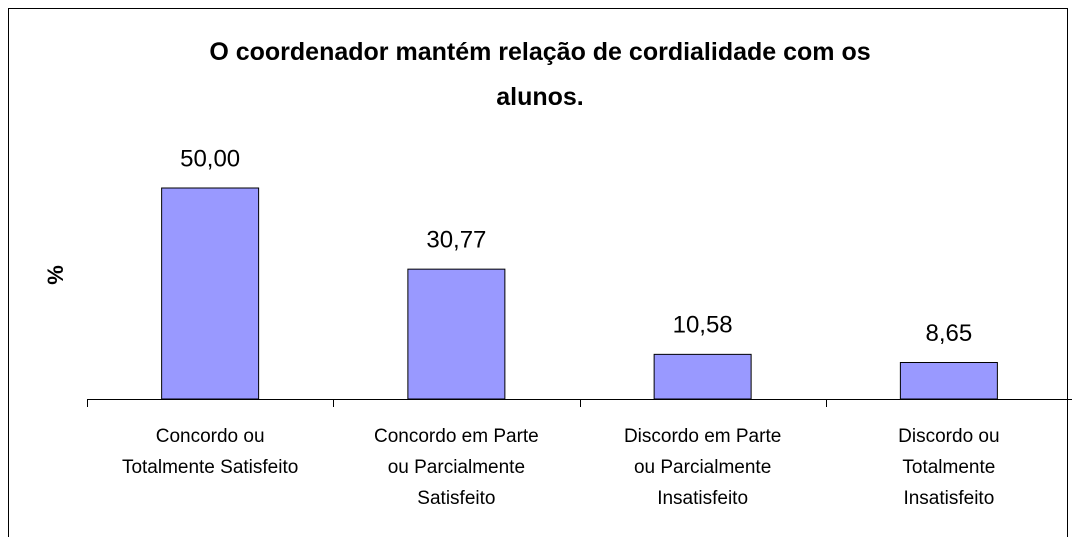 This screenshot has width=1072, height=537. Describe the element at coordinates (210, 436) in the screenshot. I see `x-tick-label: Concordo ou` at that location.